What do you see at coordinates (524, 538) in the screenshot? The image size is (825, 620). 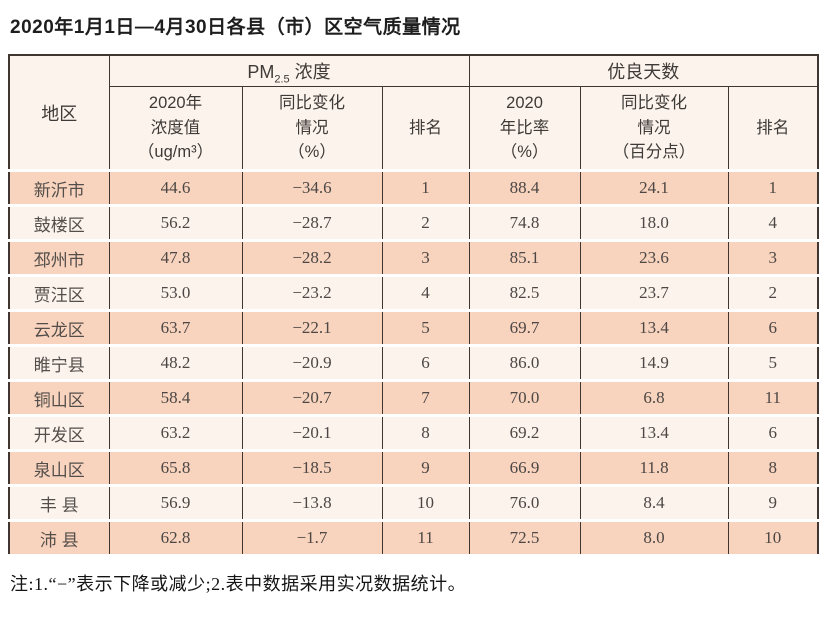 I see `cell-good-ratio: 72.5` at bounding box center [524, 538].